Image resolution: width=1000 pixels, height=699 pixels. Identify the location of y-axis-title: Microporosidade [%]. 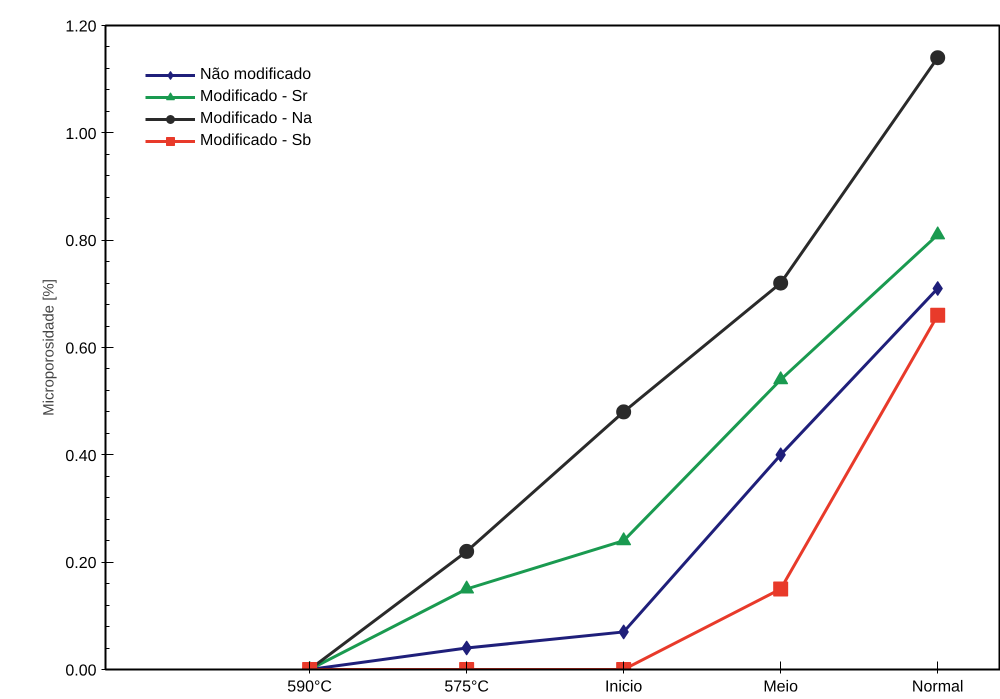
(49, 347).